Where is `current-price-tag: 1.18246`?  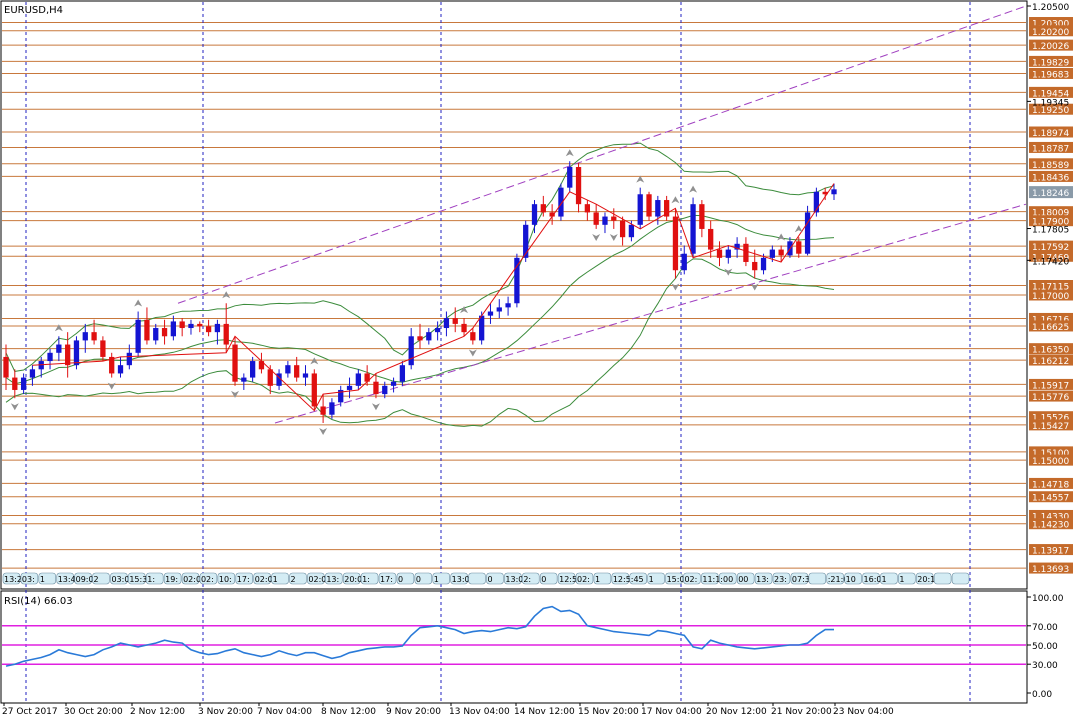 current-price-tag: 1.18246 is located at coordinates (1051, 192).